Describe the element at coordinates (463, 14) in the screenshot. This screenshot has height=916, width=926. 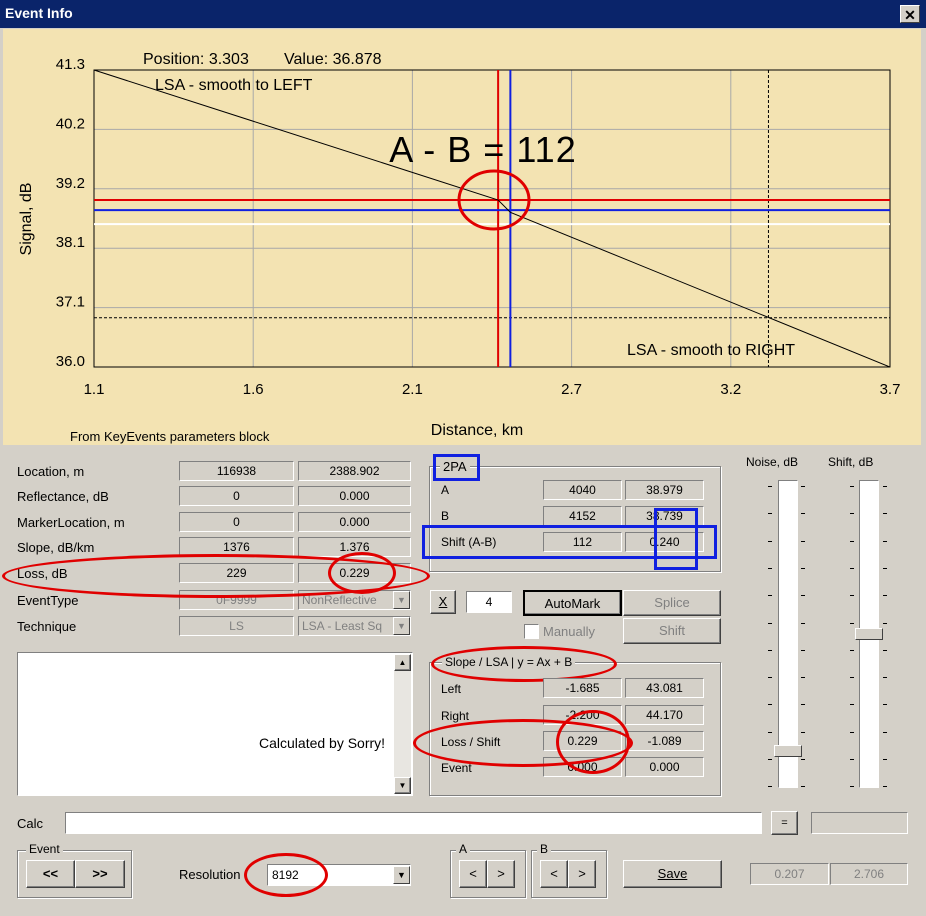
I see `title-bar` at that location.